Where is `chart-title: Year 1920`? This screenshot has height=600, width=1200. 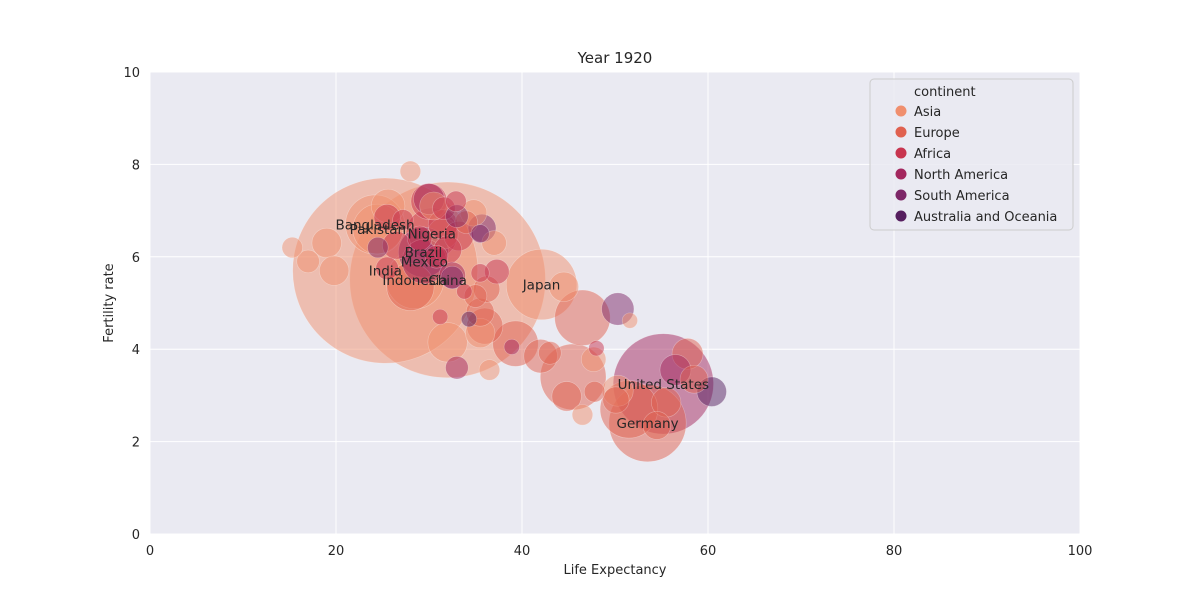 chart-title: Year 1920 is located at coordinates (615, 58).